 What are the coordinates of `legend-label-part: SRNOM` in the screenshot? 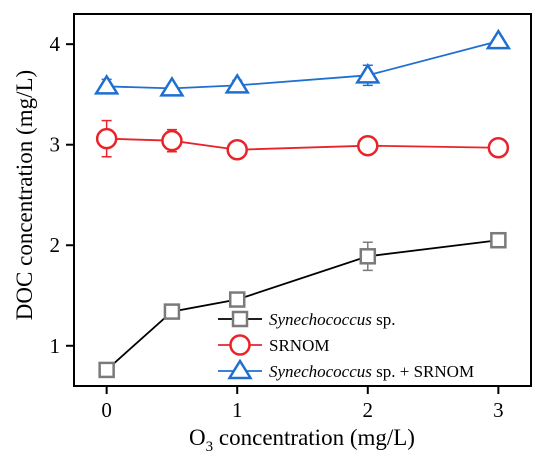 It's located at (299, 345).